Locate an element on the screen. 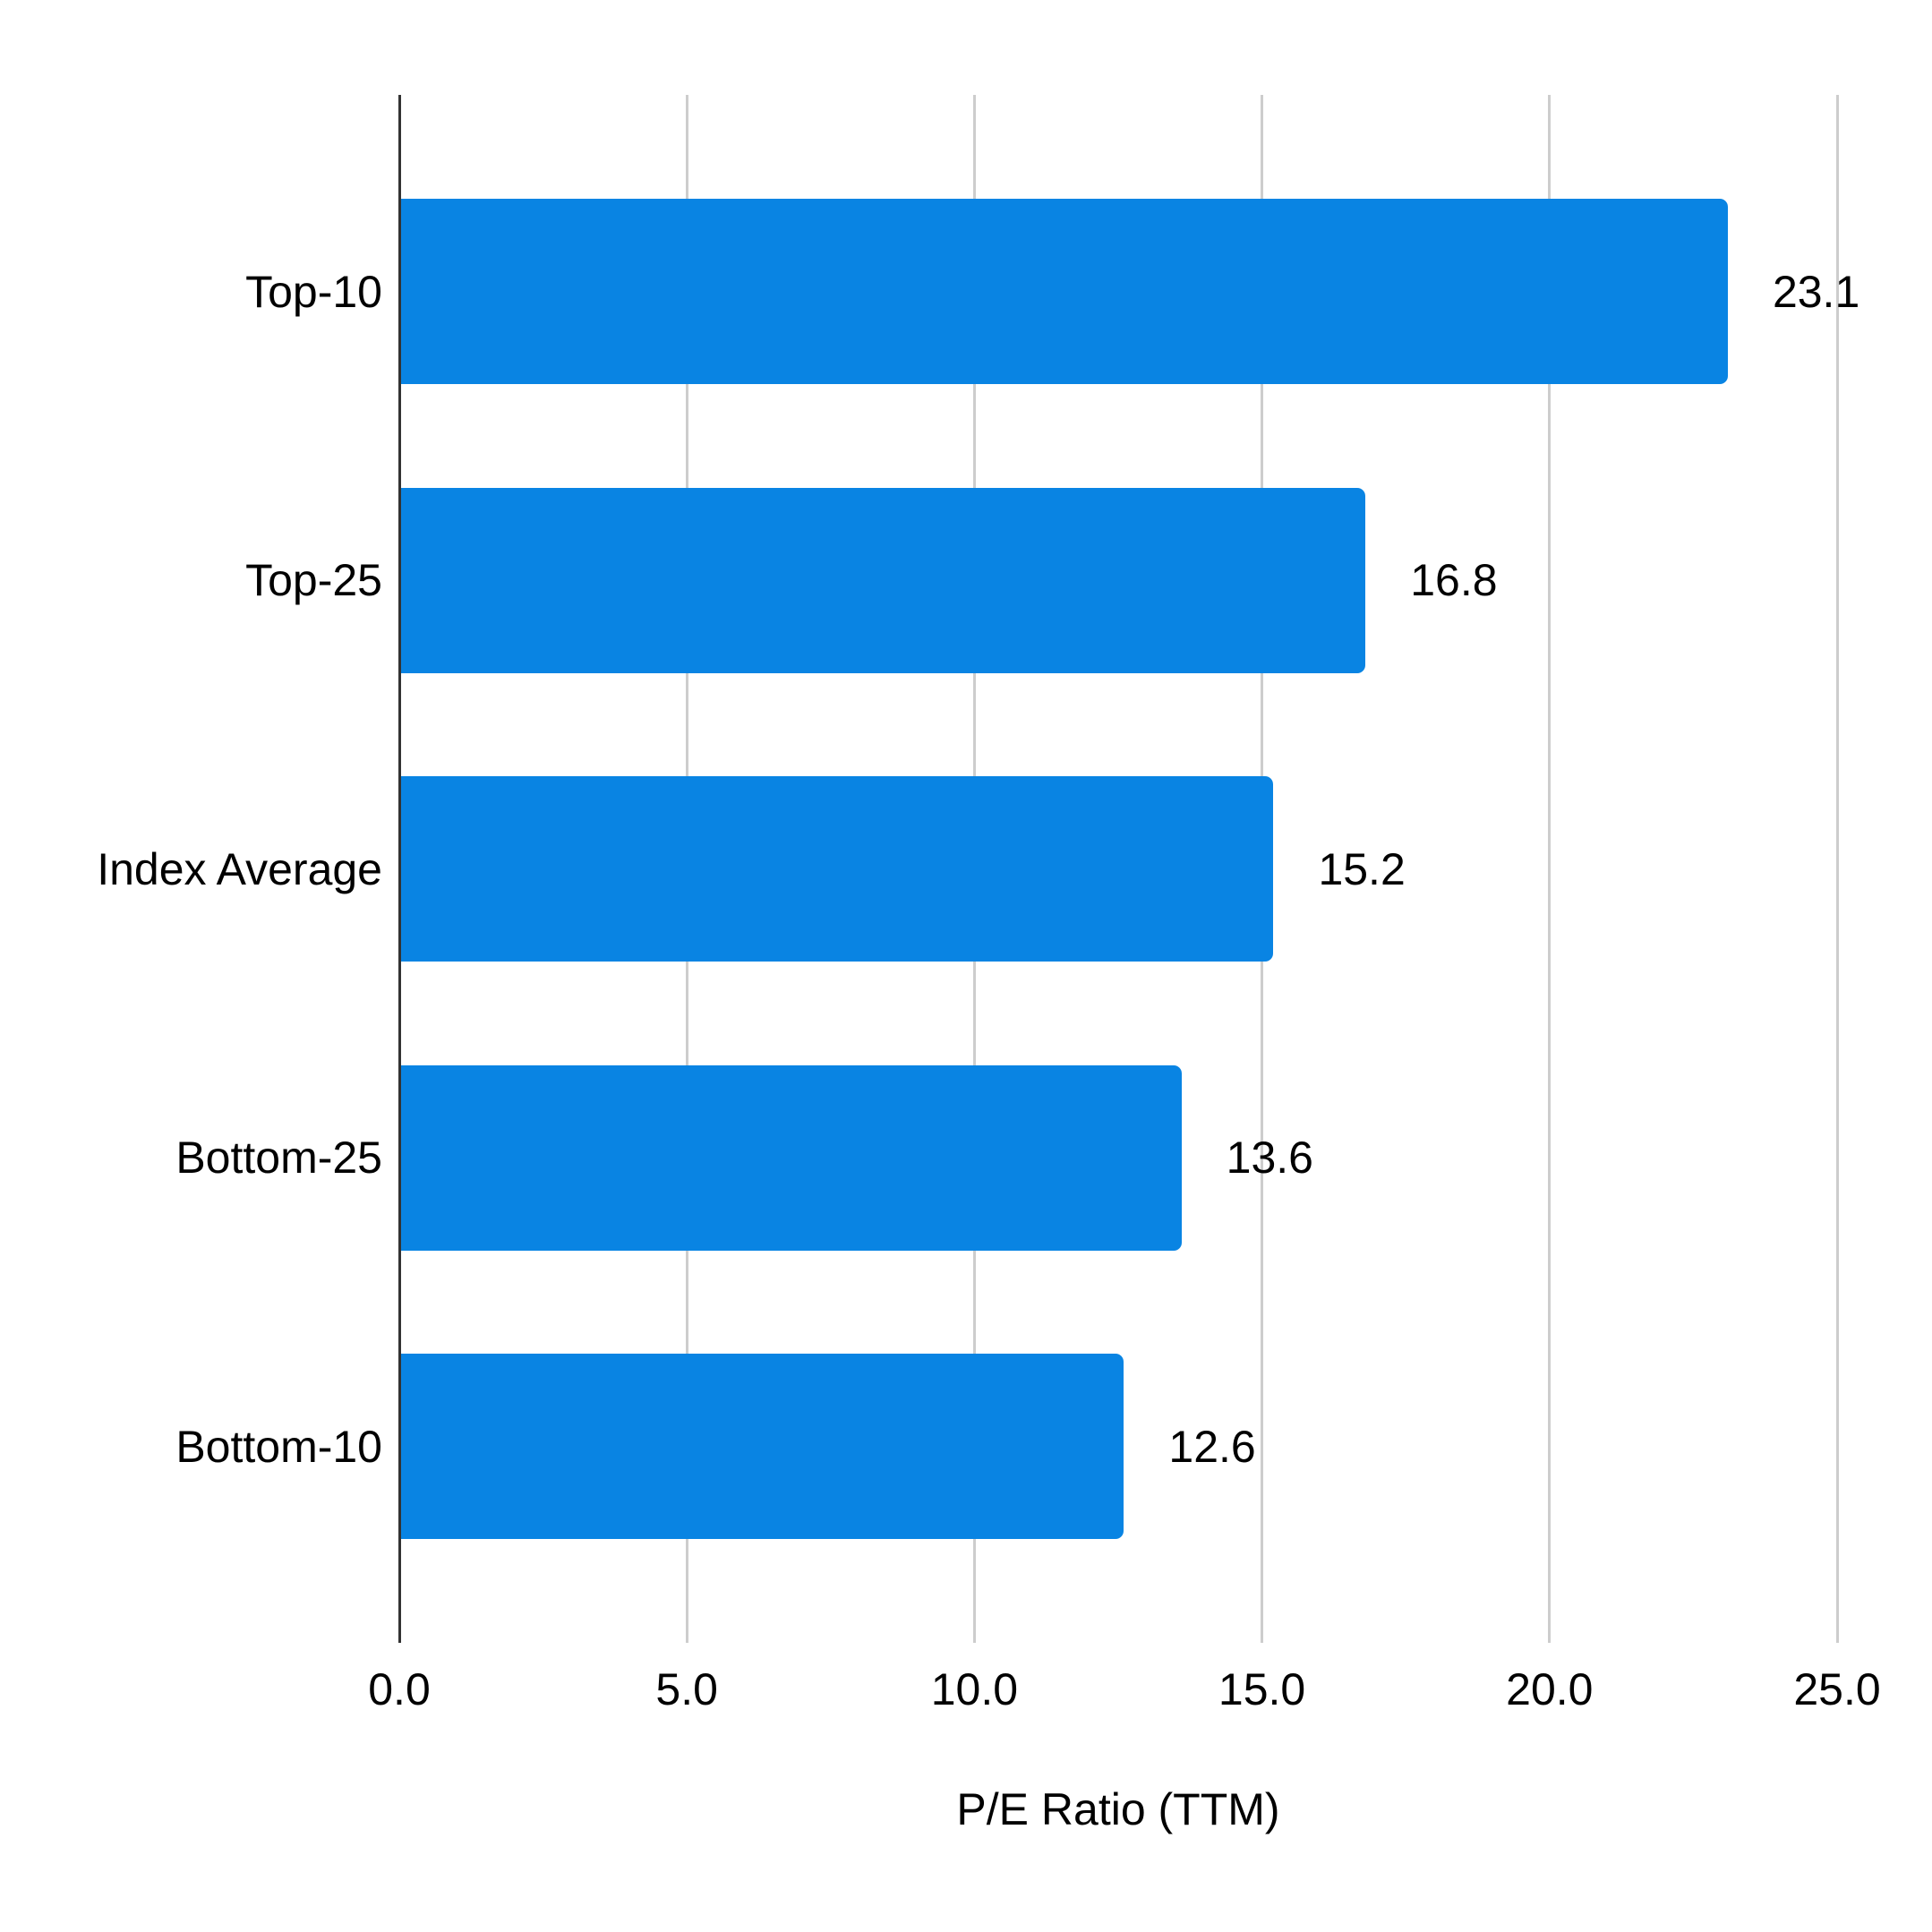 The height and width of the screenshot is (1932, 1932). gridline-x-25.0 is located at coordinates (1837, 869).